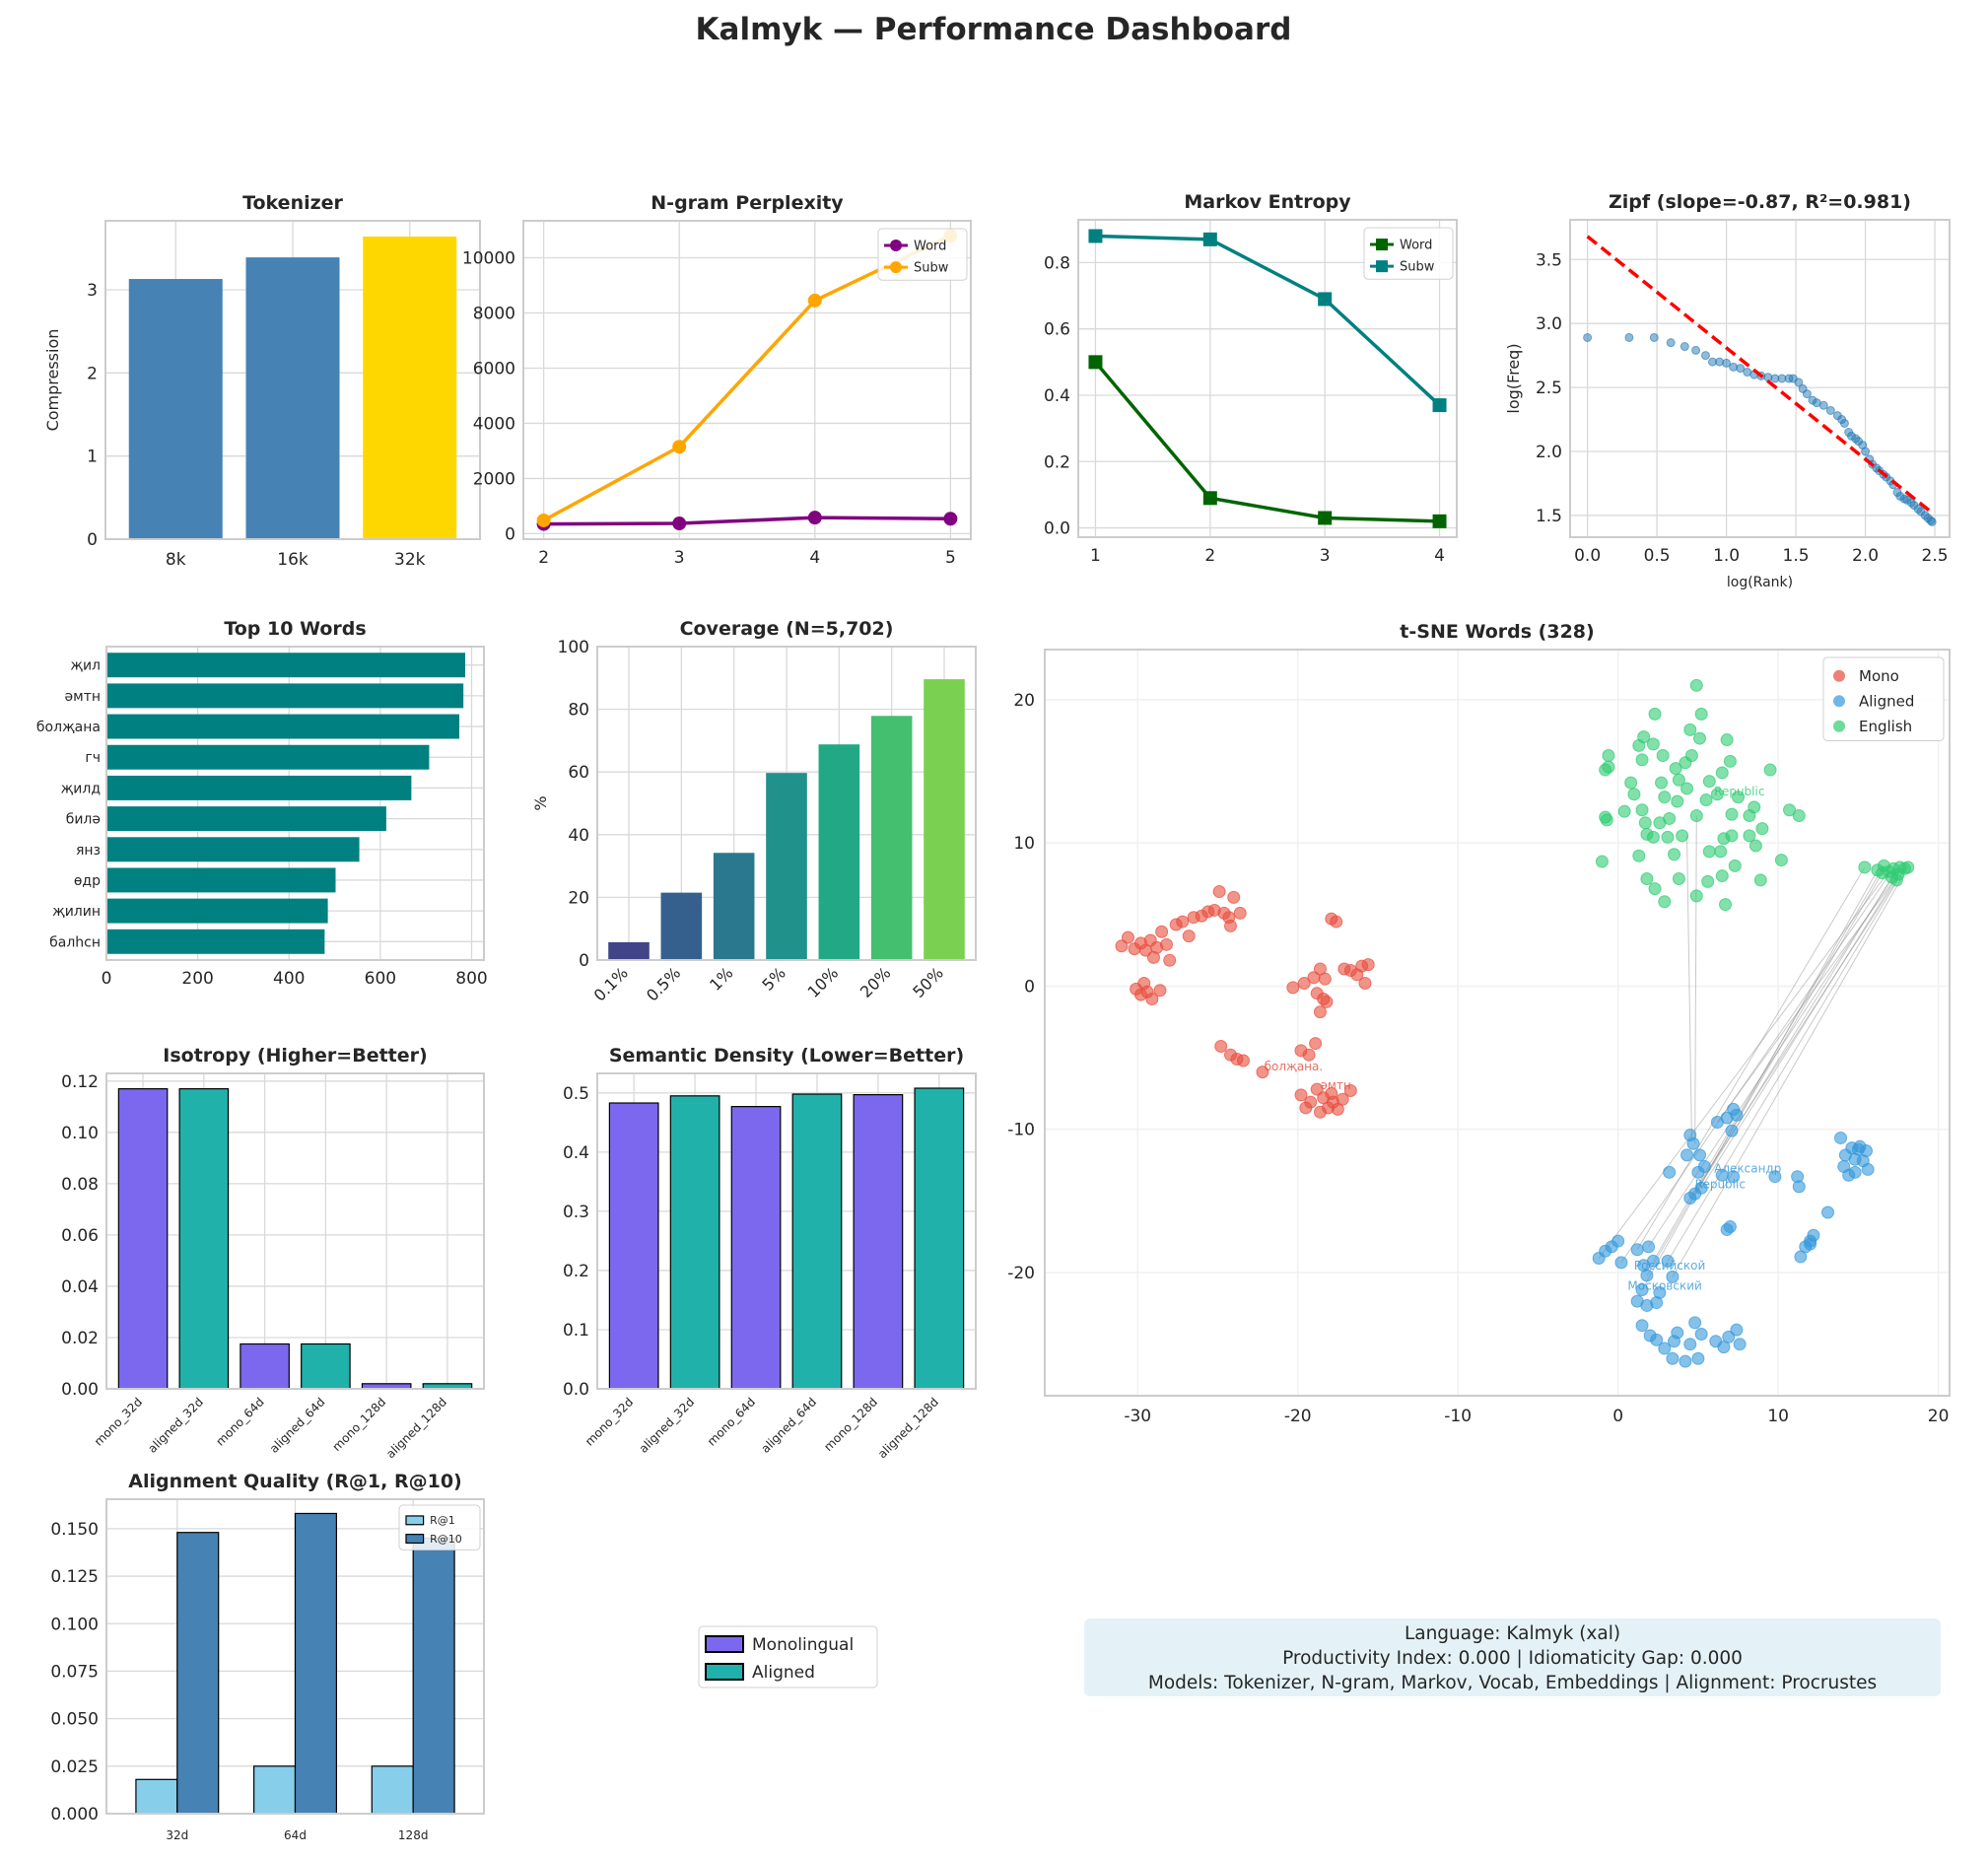 This screenshot has height=1859, width=1988. I want to click on chart-title: Isotropy (Higher=Better), so click(295, 1056).